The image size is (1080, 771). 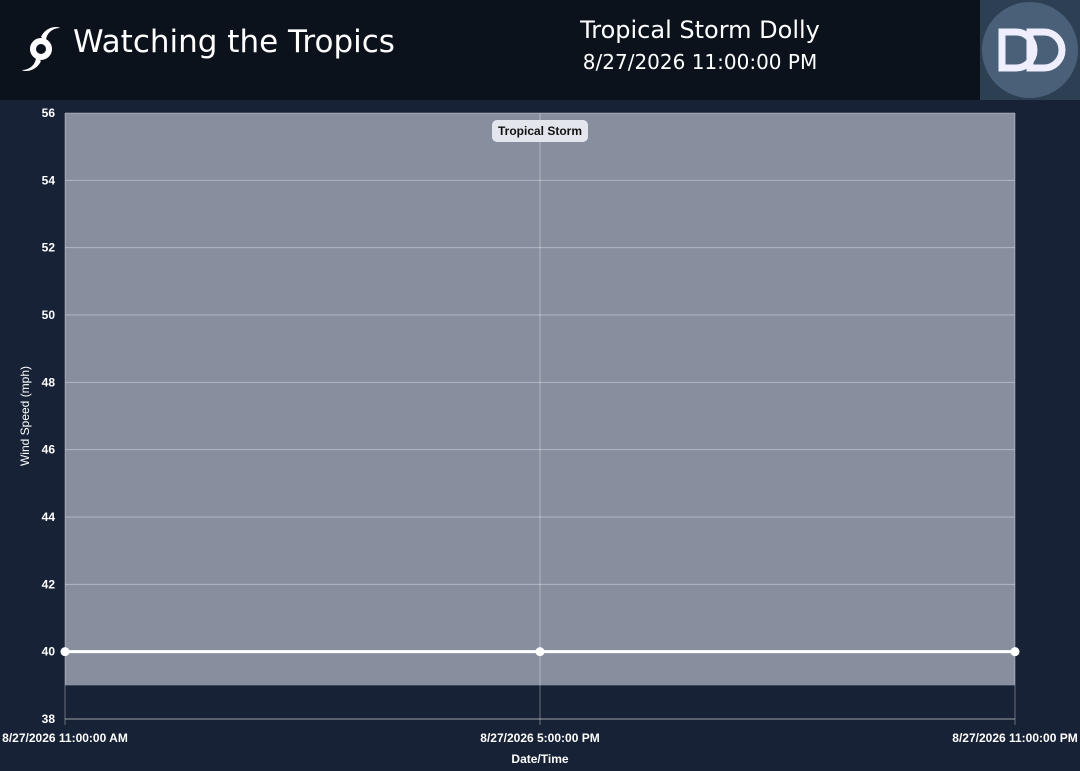 I want to click on y-tick-label: 42, so click(x=49, y=584).